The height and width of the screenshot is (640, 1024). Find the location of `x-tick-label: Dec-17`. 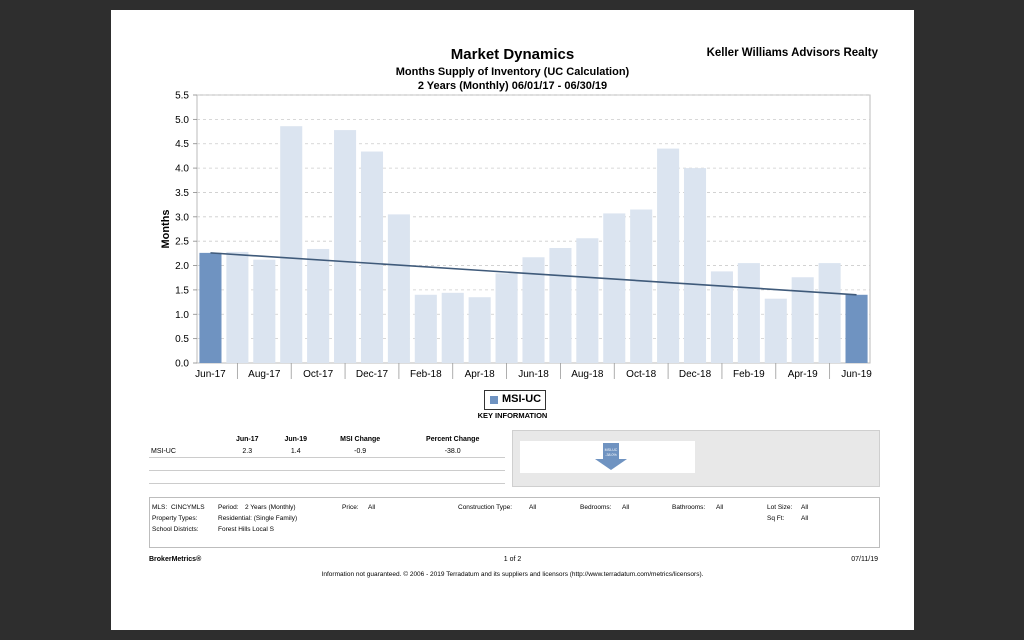

x-tick-label: Dec-17 is located at coordinates (372, 374).